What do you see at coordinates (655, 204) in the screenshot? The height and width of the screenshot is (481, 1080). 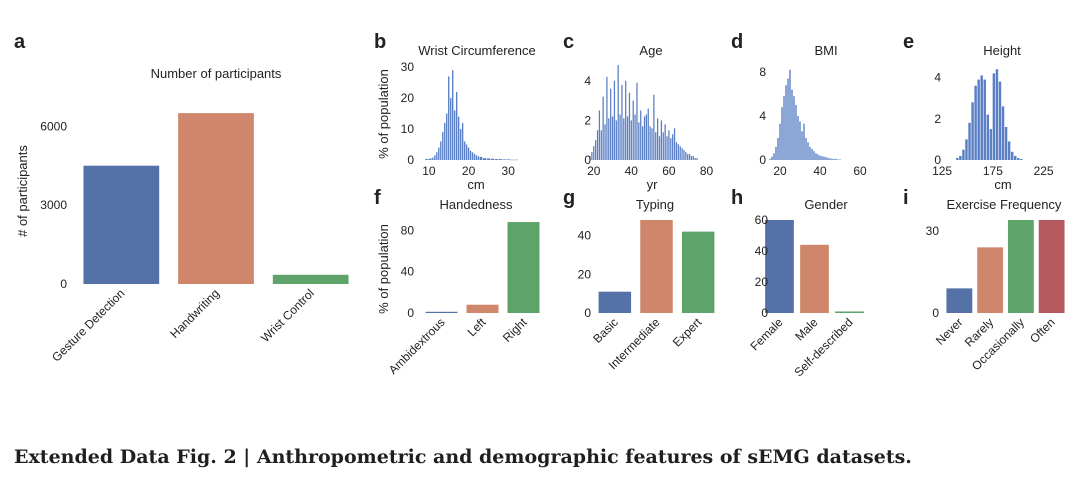 I see `chart-title-g: Typing` at bounding box center [655, 204].